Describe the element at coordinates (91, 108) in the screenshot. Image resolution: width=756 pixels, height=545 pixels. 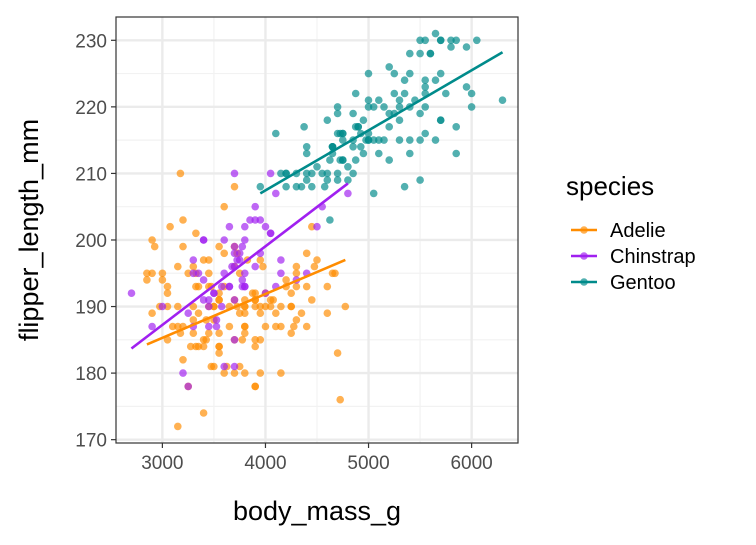
I see `y-tick-label: 220` at that location.